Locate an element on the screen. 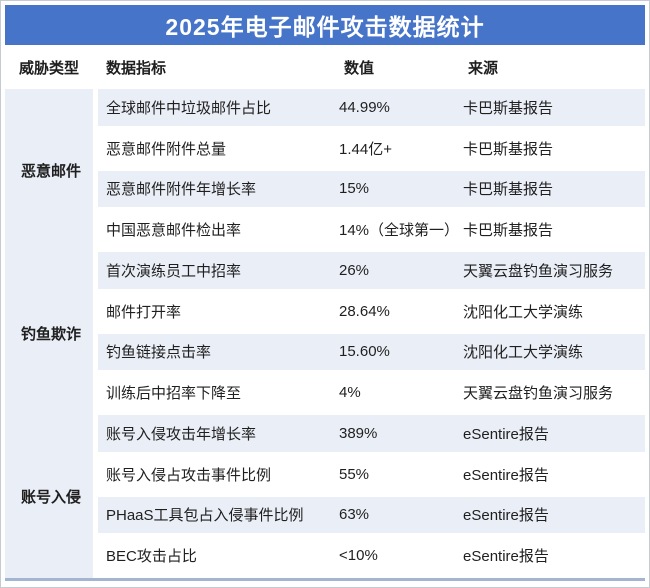 This screenshot has height=588, width=650. table-row: 首次演练员工中招率 26% 天翼云盘钓鱼演习服务 is located at coordinates (371, 272).